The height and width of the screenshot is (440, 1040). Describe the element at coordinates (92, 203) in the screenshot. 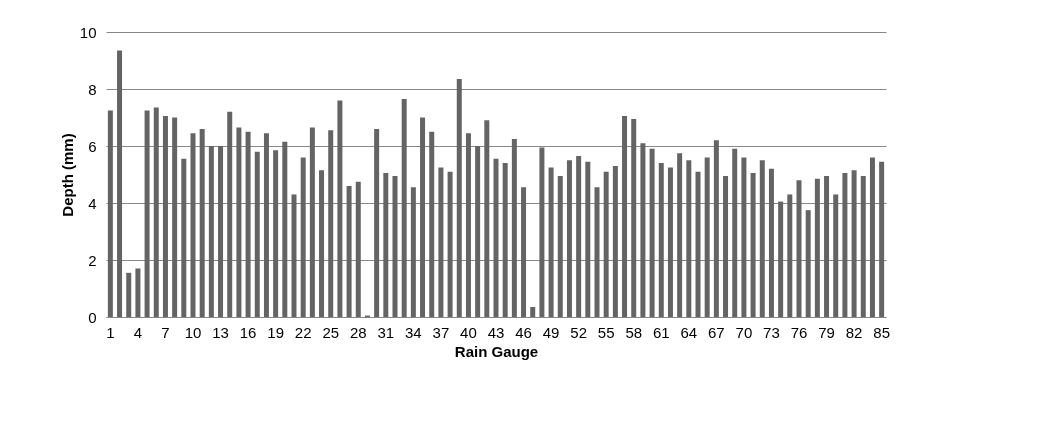

I see `y-tick-label: 4` at that location.